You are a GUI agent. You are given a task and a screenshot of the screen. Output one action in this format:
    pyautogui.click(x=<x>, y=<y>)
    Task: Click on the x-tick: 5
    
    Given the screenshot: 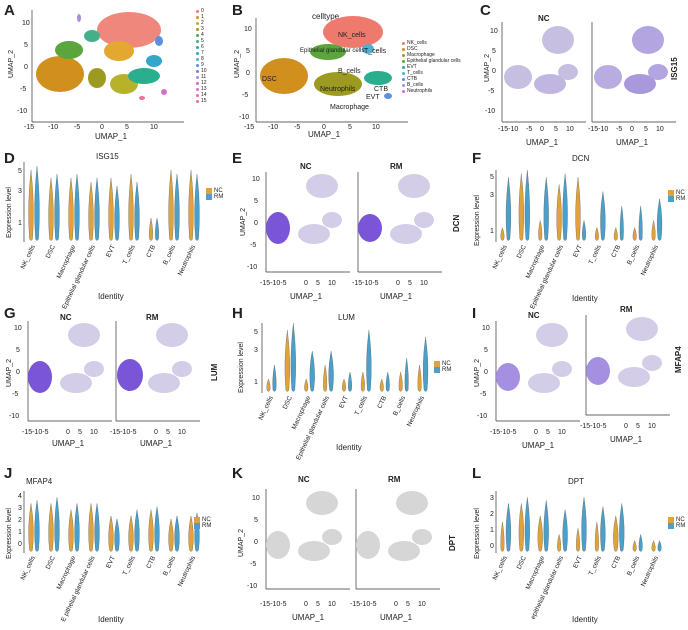 What is the action you would take?
    pyautogui.click(x=408, y=604)
    